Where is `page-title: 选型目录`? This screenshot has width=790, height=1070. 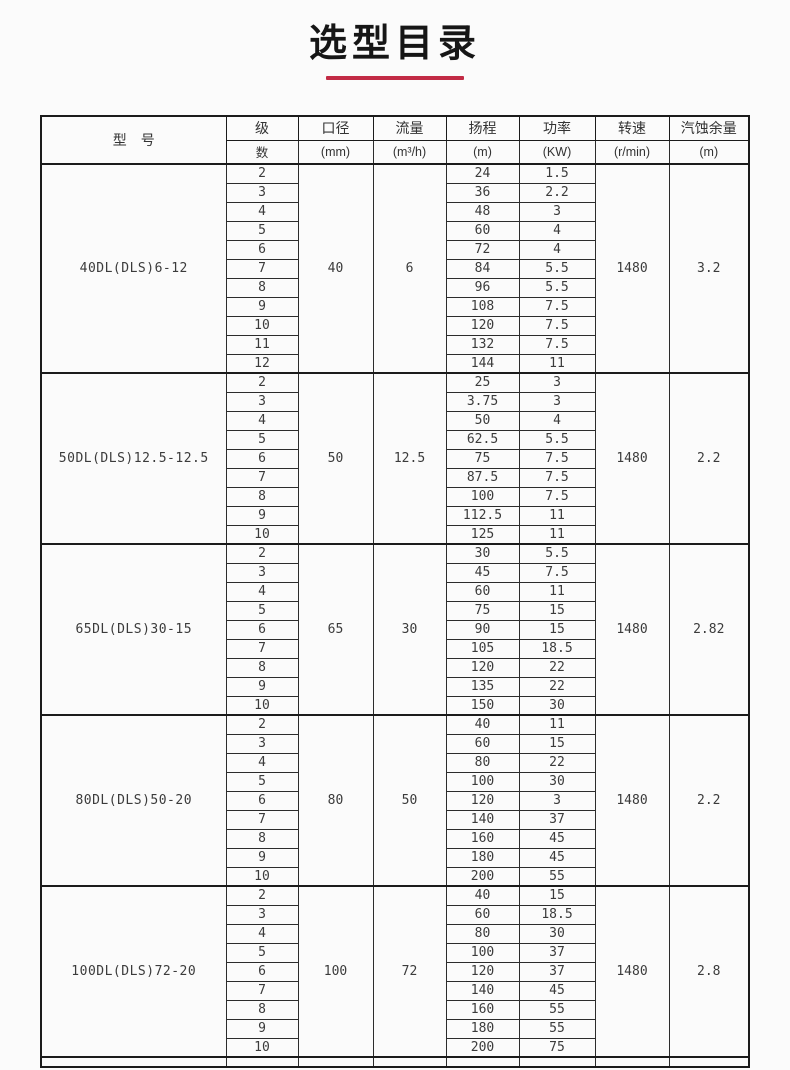
page-title: 选型目录 is located at coordinates (394, 44).